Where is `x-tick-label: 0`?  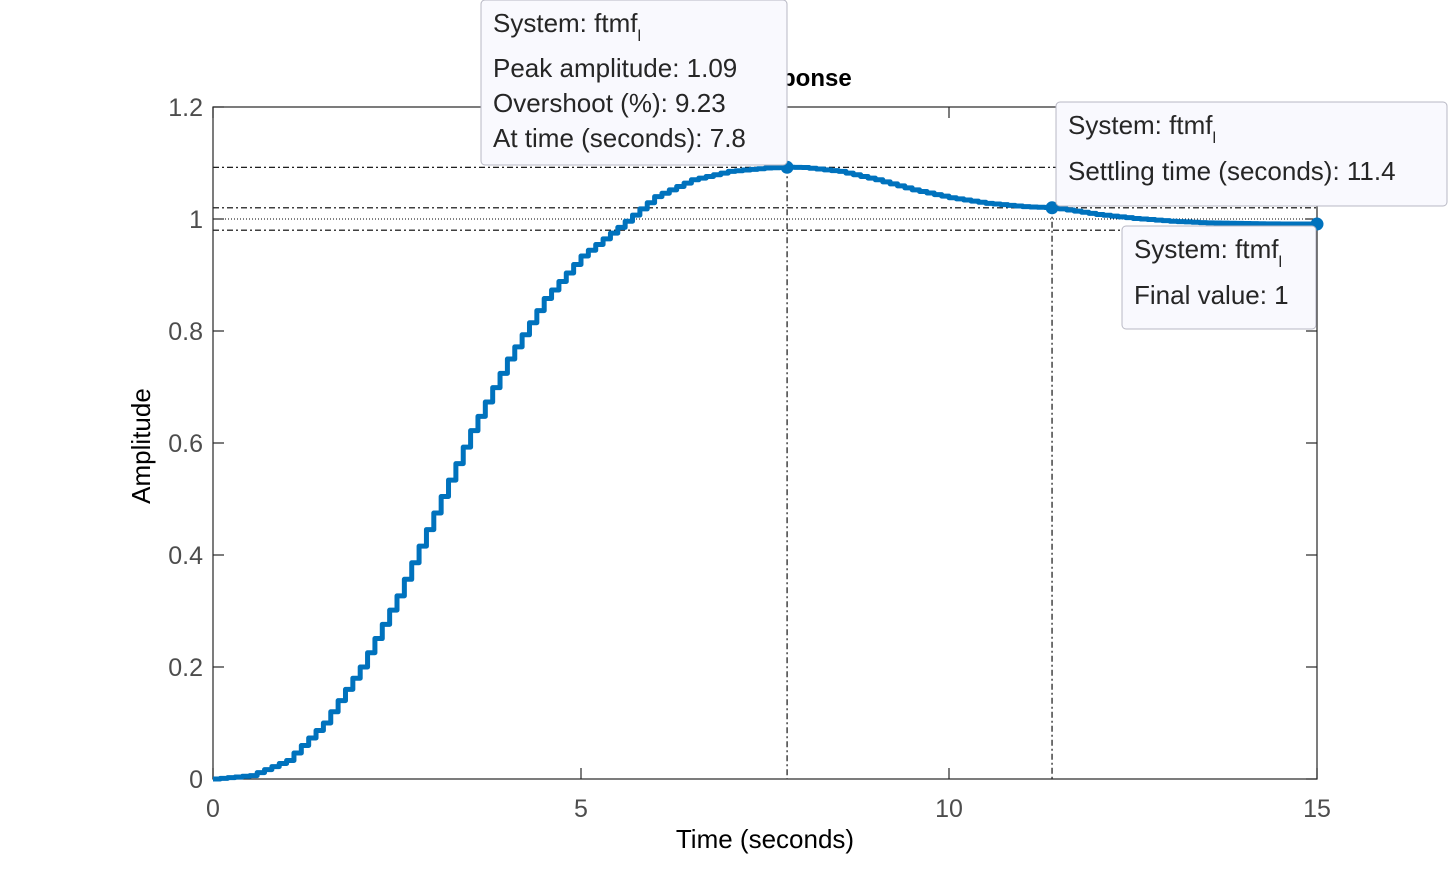 x-tick-label: 0 is located at coordinates (213, 809).